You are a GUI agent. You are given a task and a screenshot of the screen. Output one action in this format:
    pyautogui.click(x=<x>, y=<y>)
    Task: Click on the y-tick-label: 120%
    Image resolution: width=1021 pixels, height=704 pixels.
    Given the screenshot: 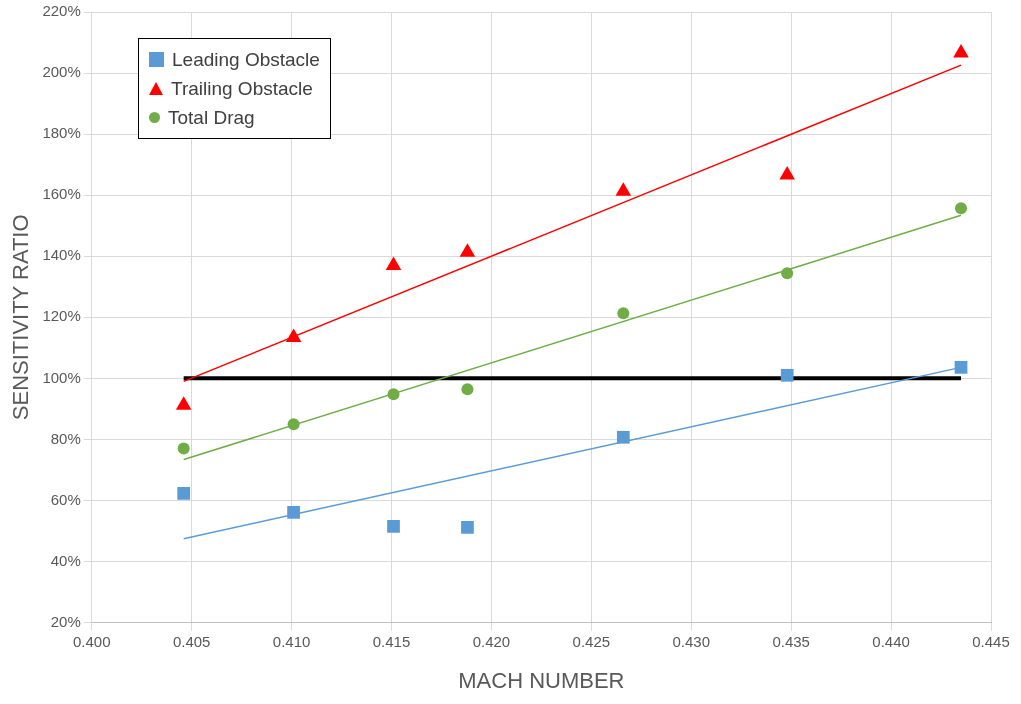 What is the action you would take?
    pyautogui.click(x=61, y=316)
    